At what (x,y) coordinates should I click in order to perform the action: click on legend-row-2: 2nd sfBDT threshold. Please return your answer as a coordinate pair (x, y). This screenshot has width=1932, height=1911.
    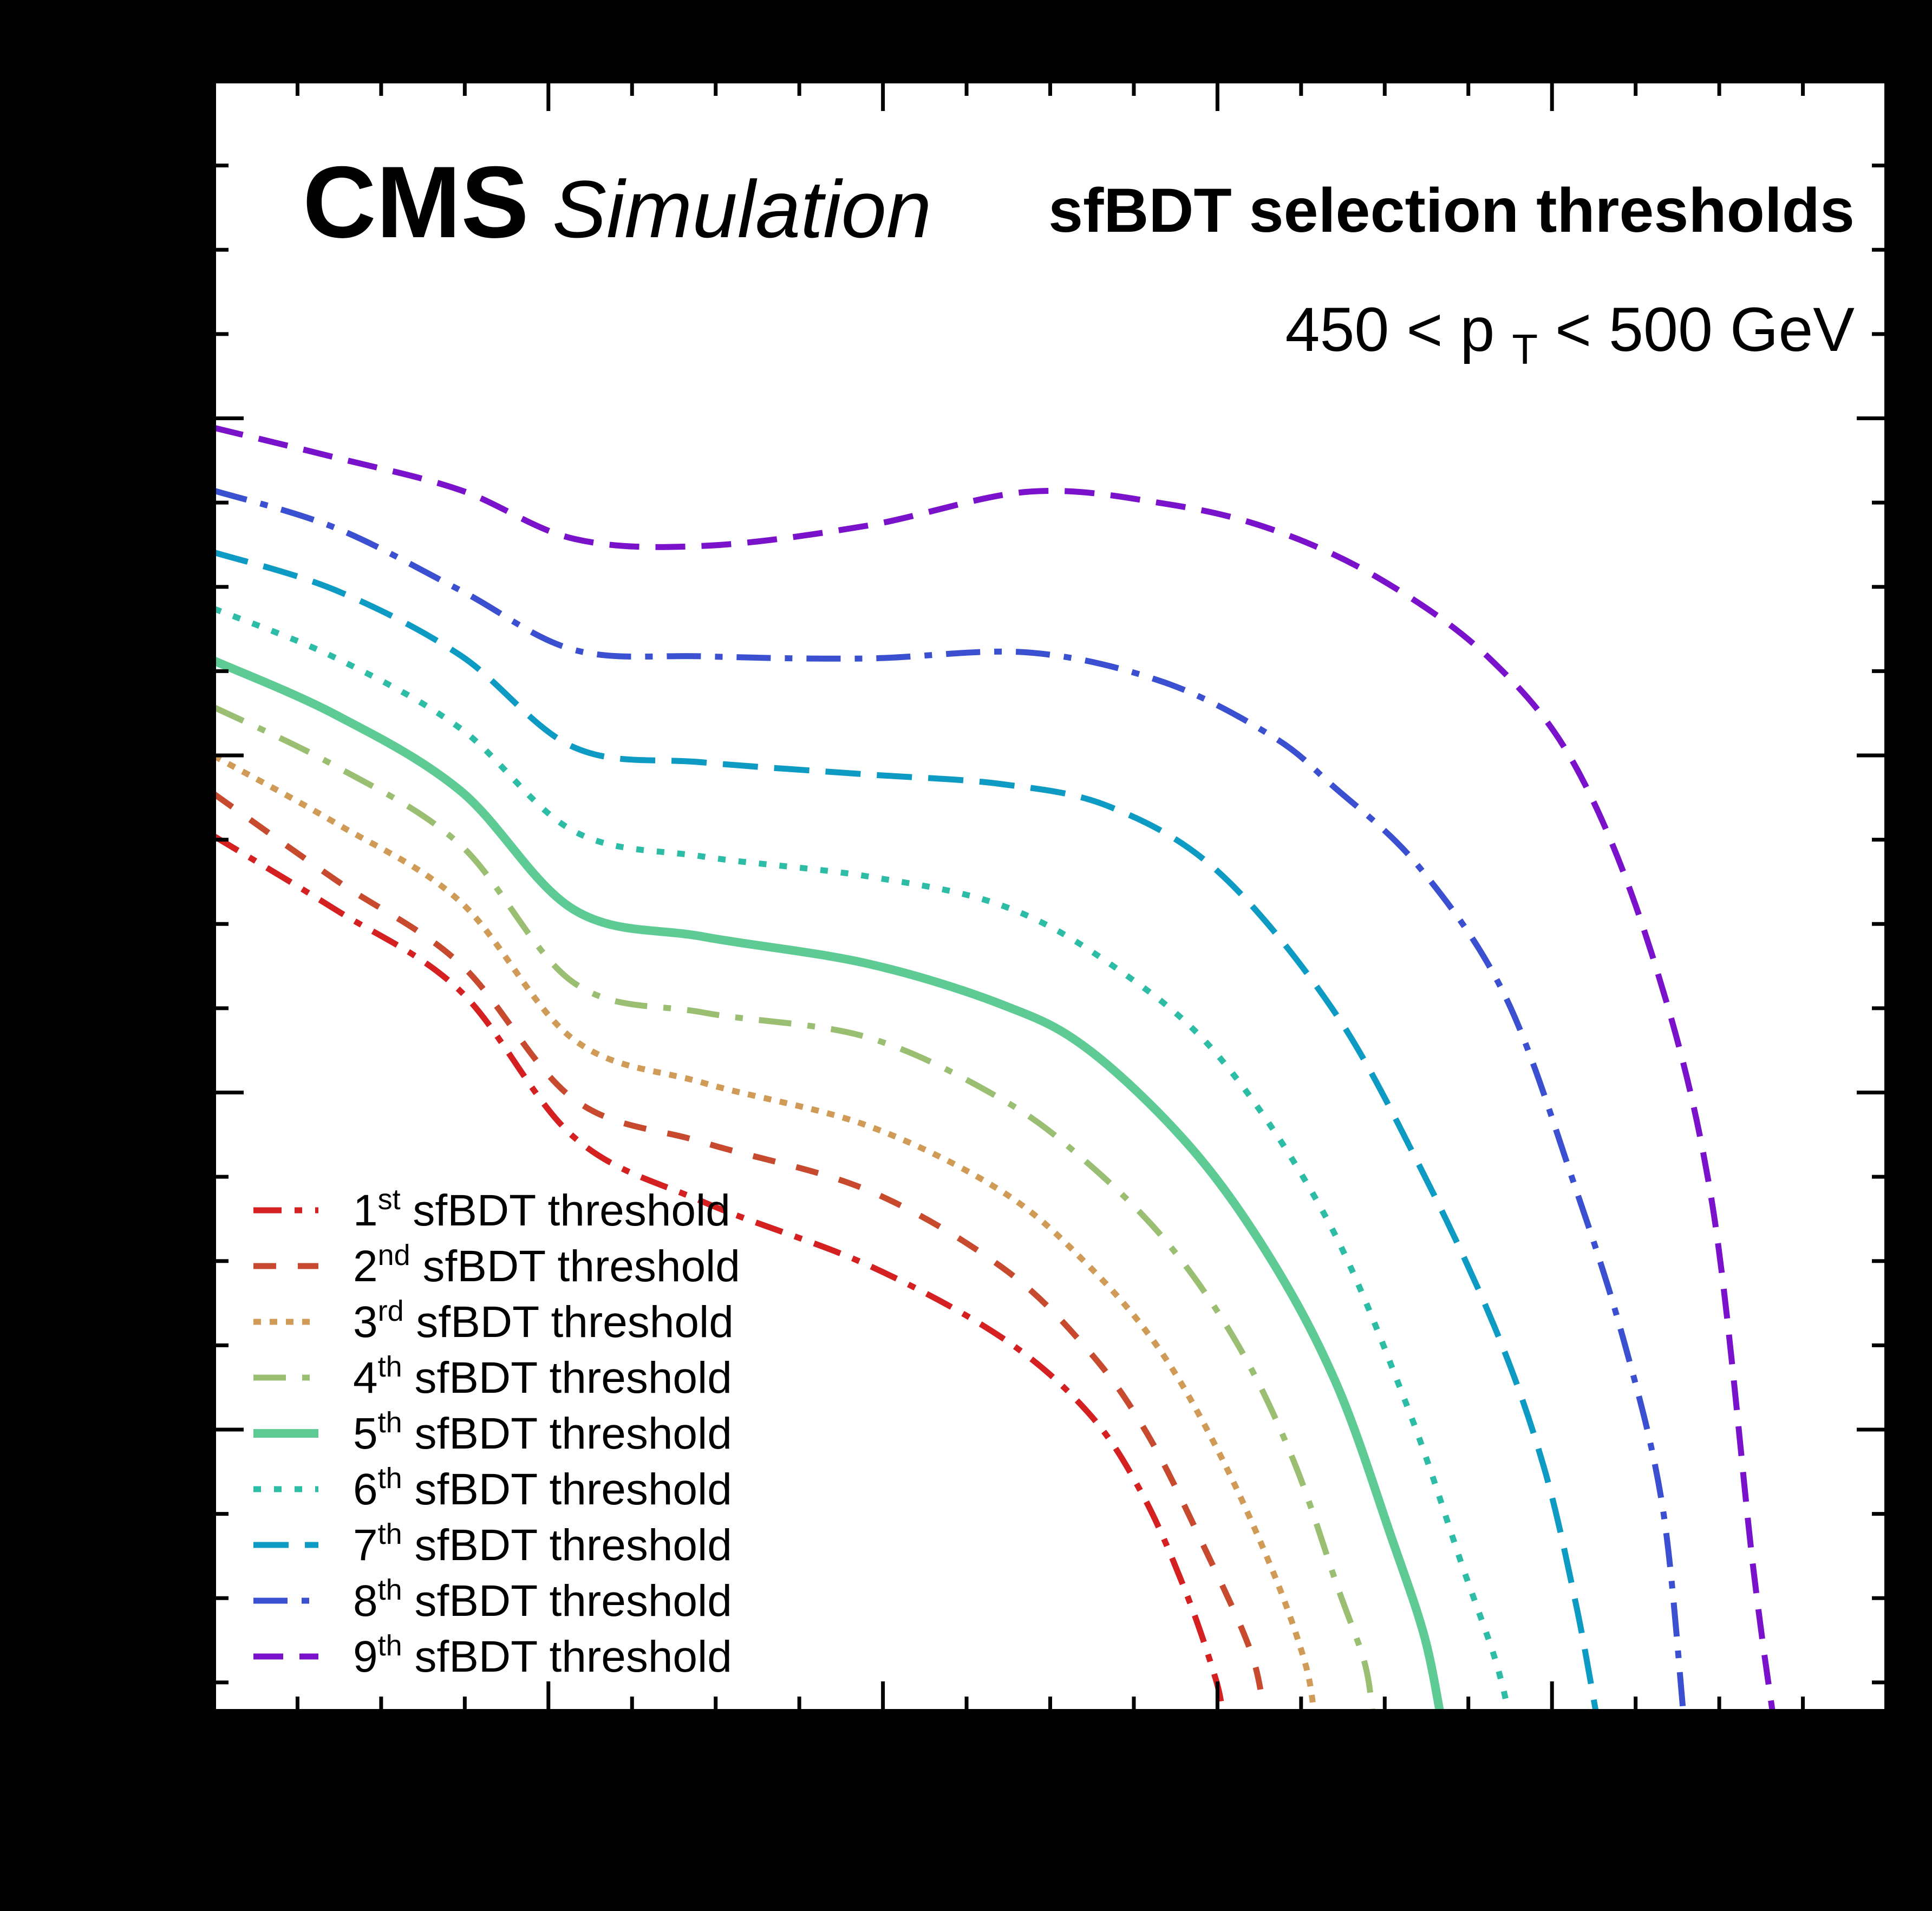
    Looking at the image, I should click on (496, 1265).